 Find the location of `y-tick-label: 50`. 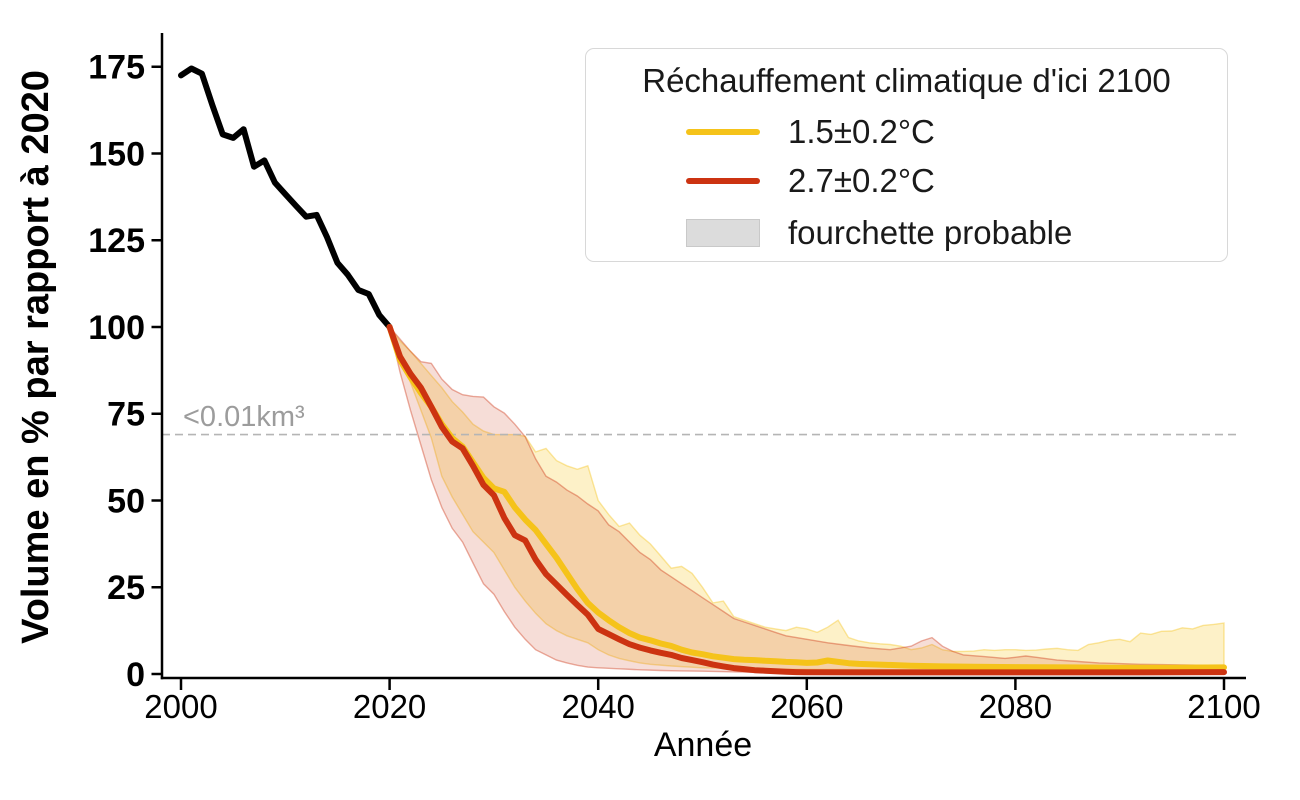

y-tick-label: 50 is located at coordinates (126, 501).